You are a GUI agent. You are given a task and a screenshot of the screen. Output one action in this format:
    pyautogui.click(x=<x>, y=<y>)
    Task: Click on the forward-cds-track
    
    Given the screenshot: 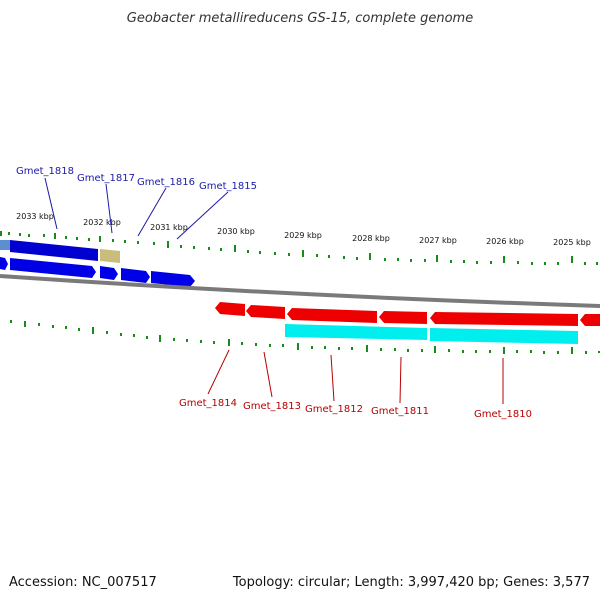 What is the action you would take?
    pyautogui.click(x=97, y=272)
    